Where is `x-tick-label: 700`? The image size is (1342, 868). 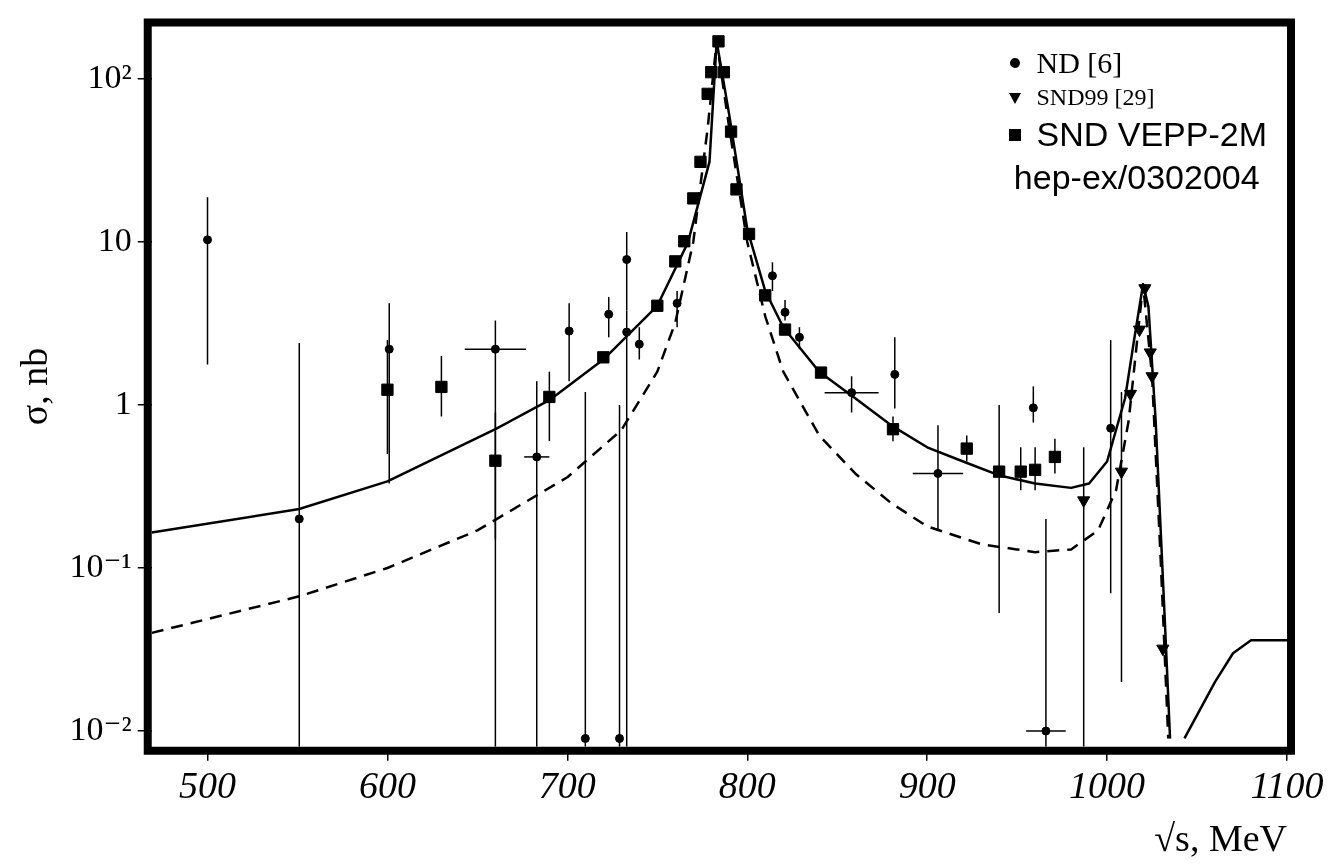
x-tick-label: 700 is located at coordinates (567, 784).